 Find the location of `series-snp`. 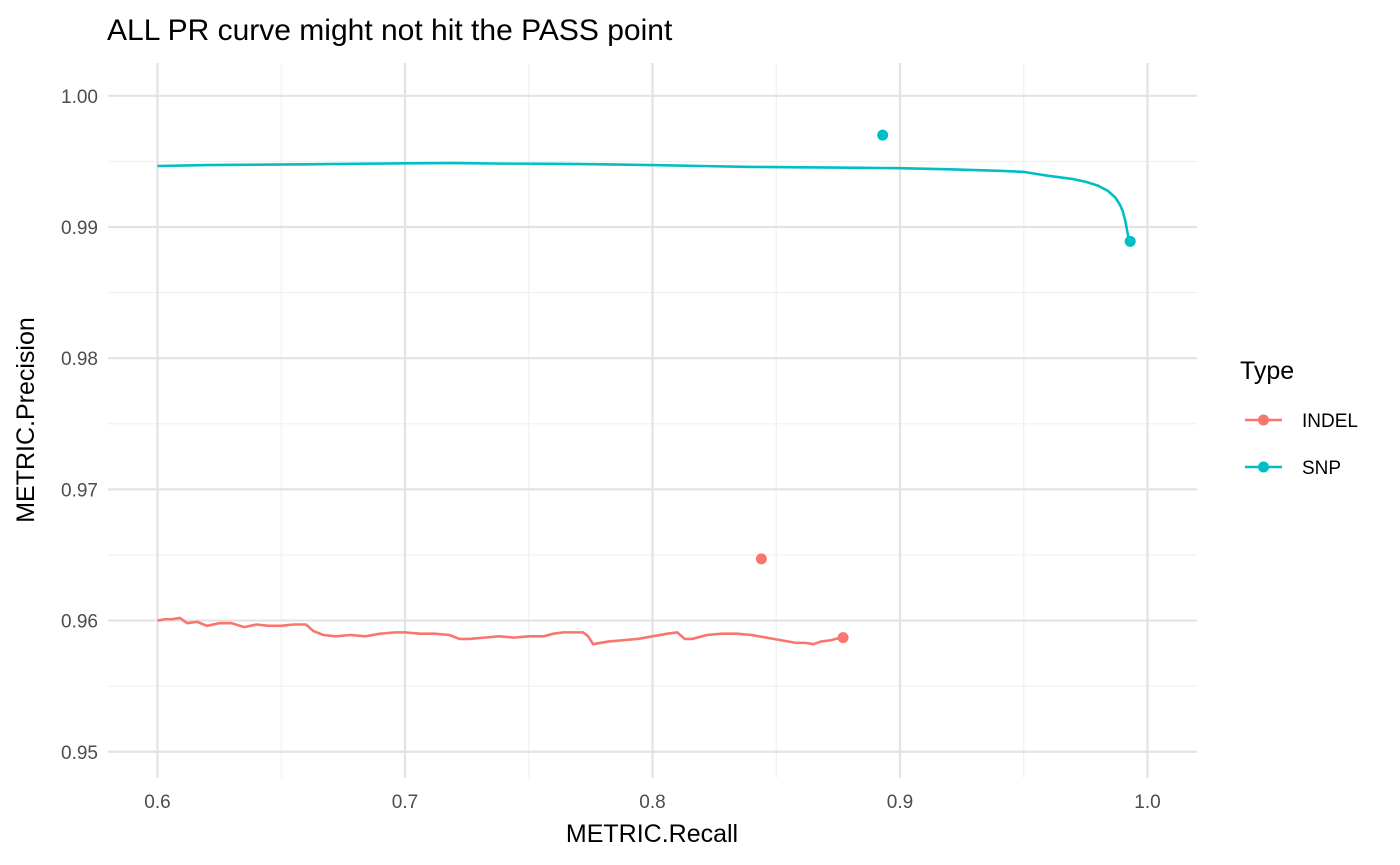

series-snp is located at coordinates (646, 188).